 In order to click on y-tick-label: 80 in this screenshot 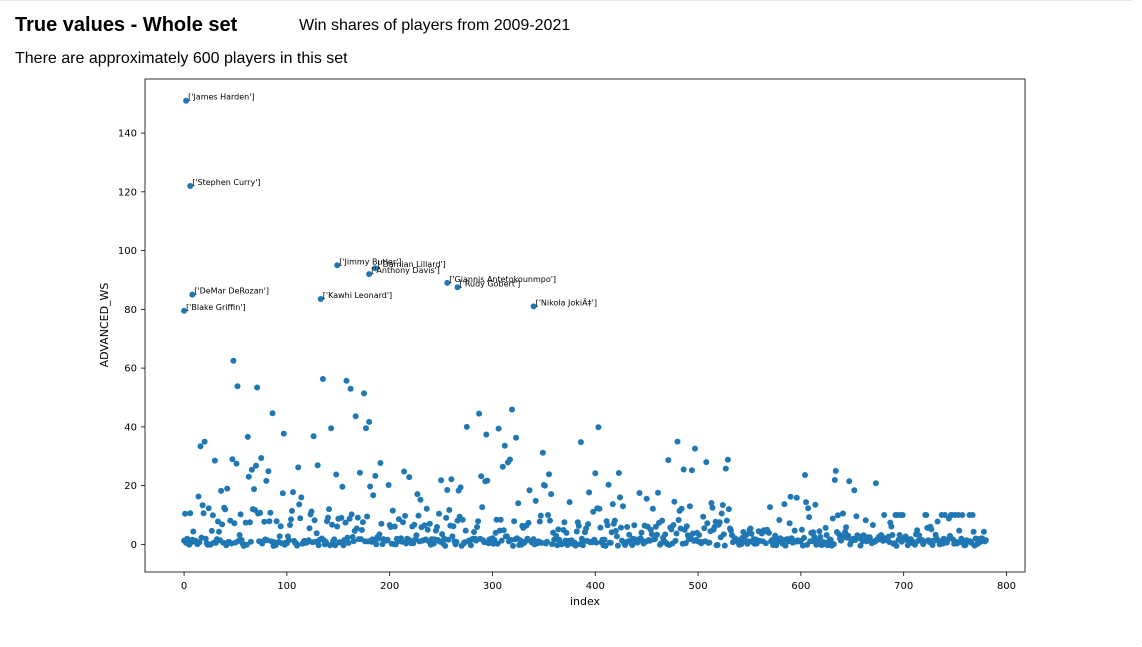, I will do `click(130, 310)`.